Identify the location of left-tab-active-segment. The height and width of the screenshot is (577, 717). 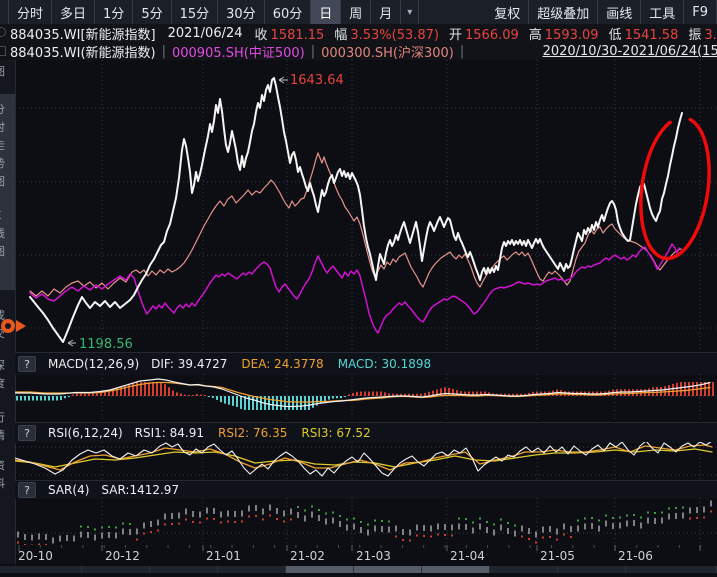
(7, 192).